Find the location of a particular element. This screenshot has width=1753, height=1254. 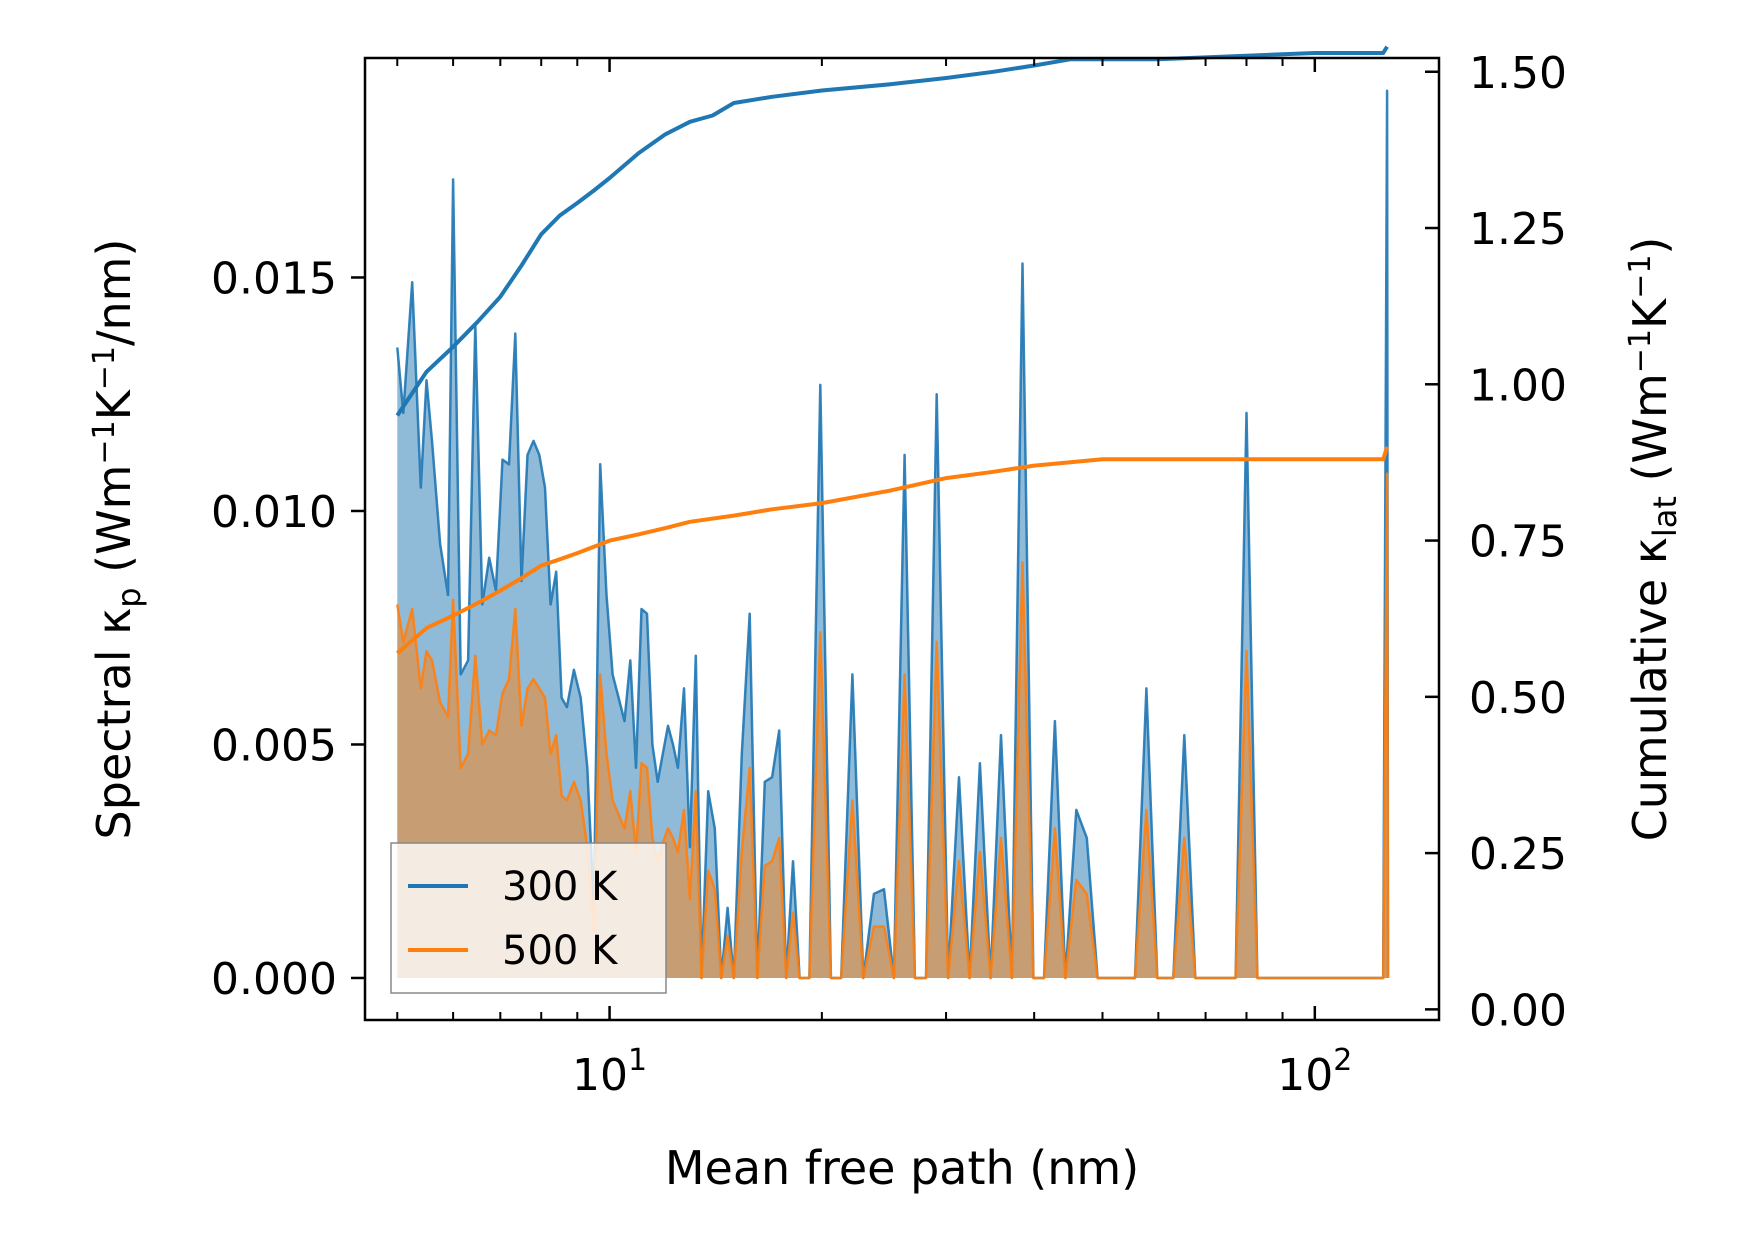

legend-label-300k: 300 K is located at coordinates (560, 887).